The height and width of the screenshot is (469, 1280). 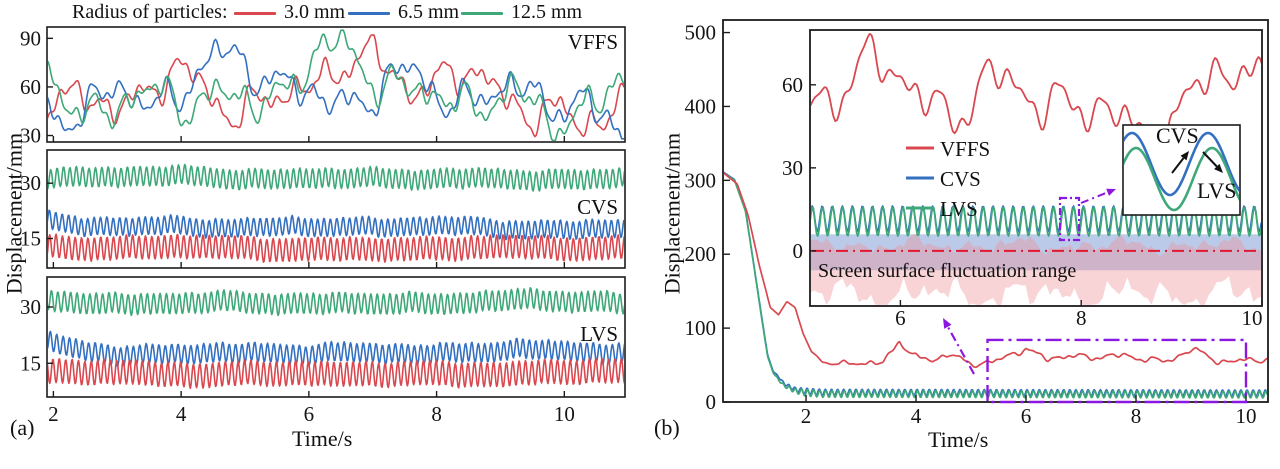 I want to click on subplot-label-vffs: VFFS, so click(x=592, y=42).